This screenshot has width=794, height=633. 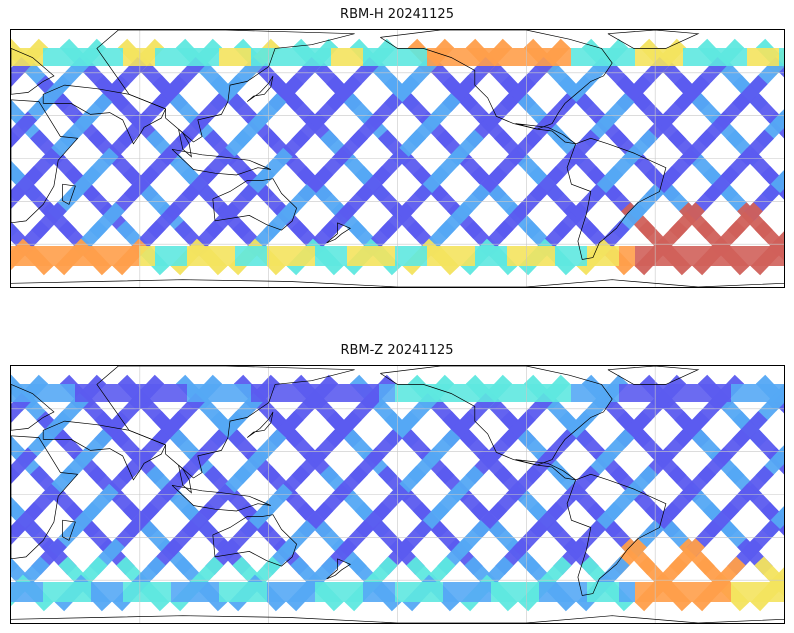 What do you see at coordinates (397, 14) in the screenshot?
I see `panel-title-top: RBM-H 20241125` at bounding box center [397, 14].